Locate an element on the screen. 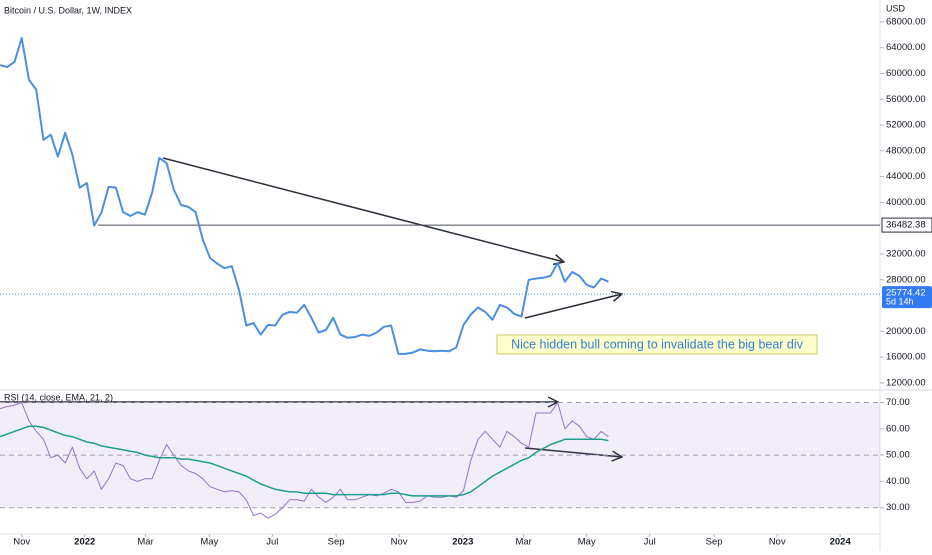  y-tick-label: 60000.00 is located at coordinates (906, 73).